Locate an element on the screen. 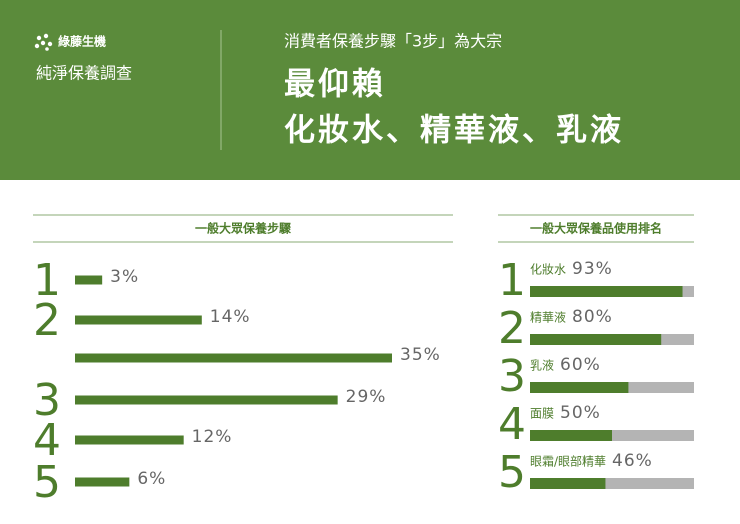 The height and width of the screenshot is (524, 740). category-label: 乳液 is located at coordinates (542, 365).